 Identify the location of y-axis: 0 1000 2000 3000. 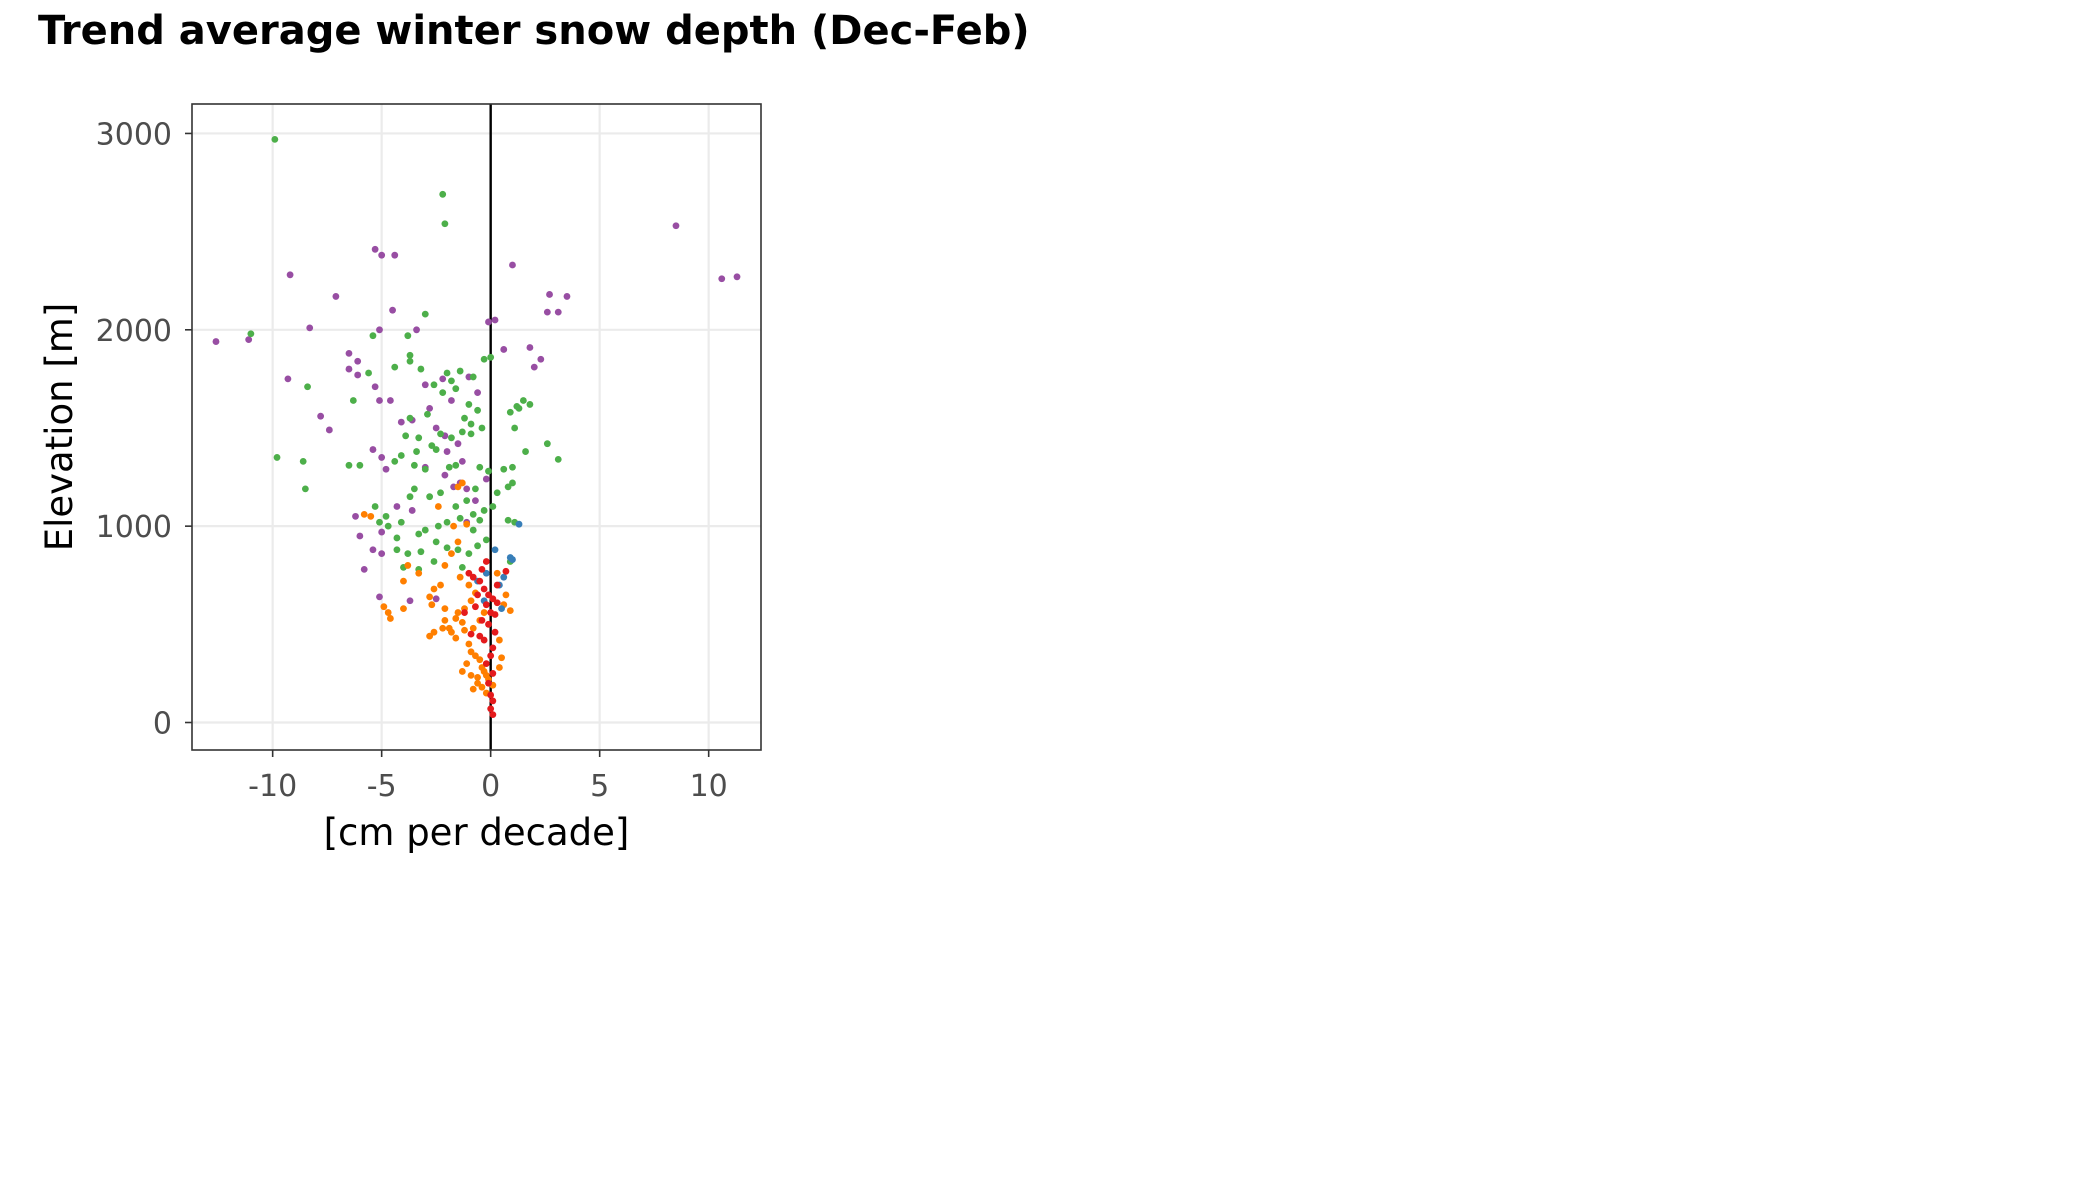
(144, 429).